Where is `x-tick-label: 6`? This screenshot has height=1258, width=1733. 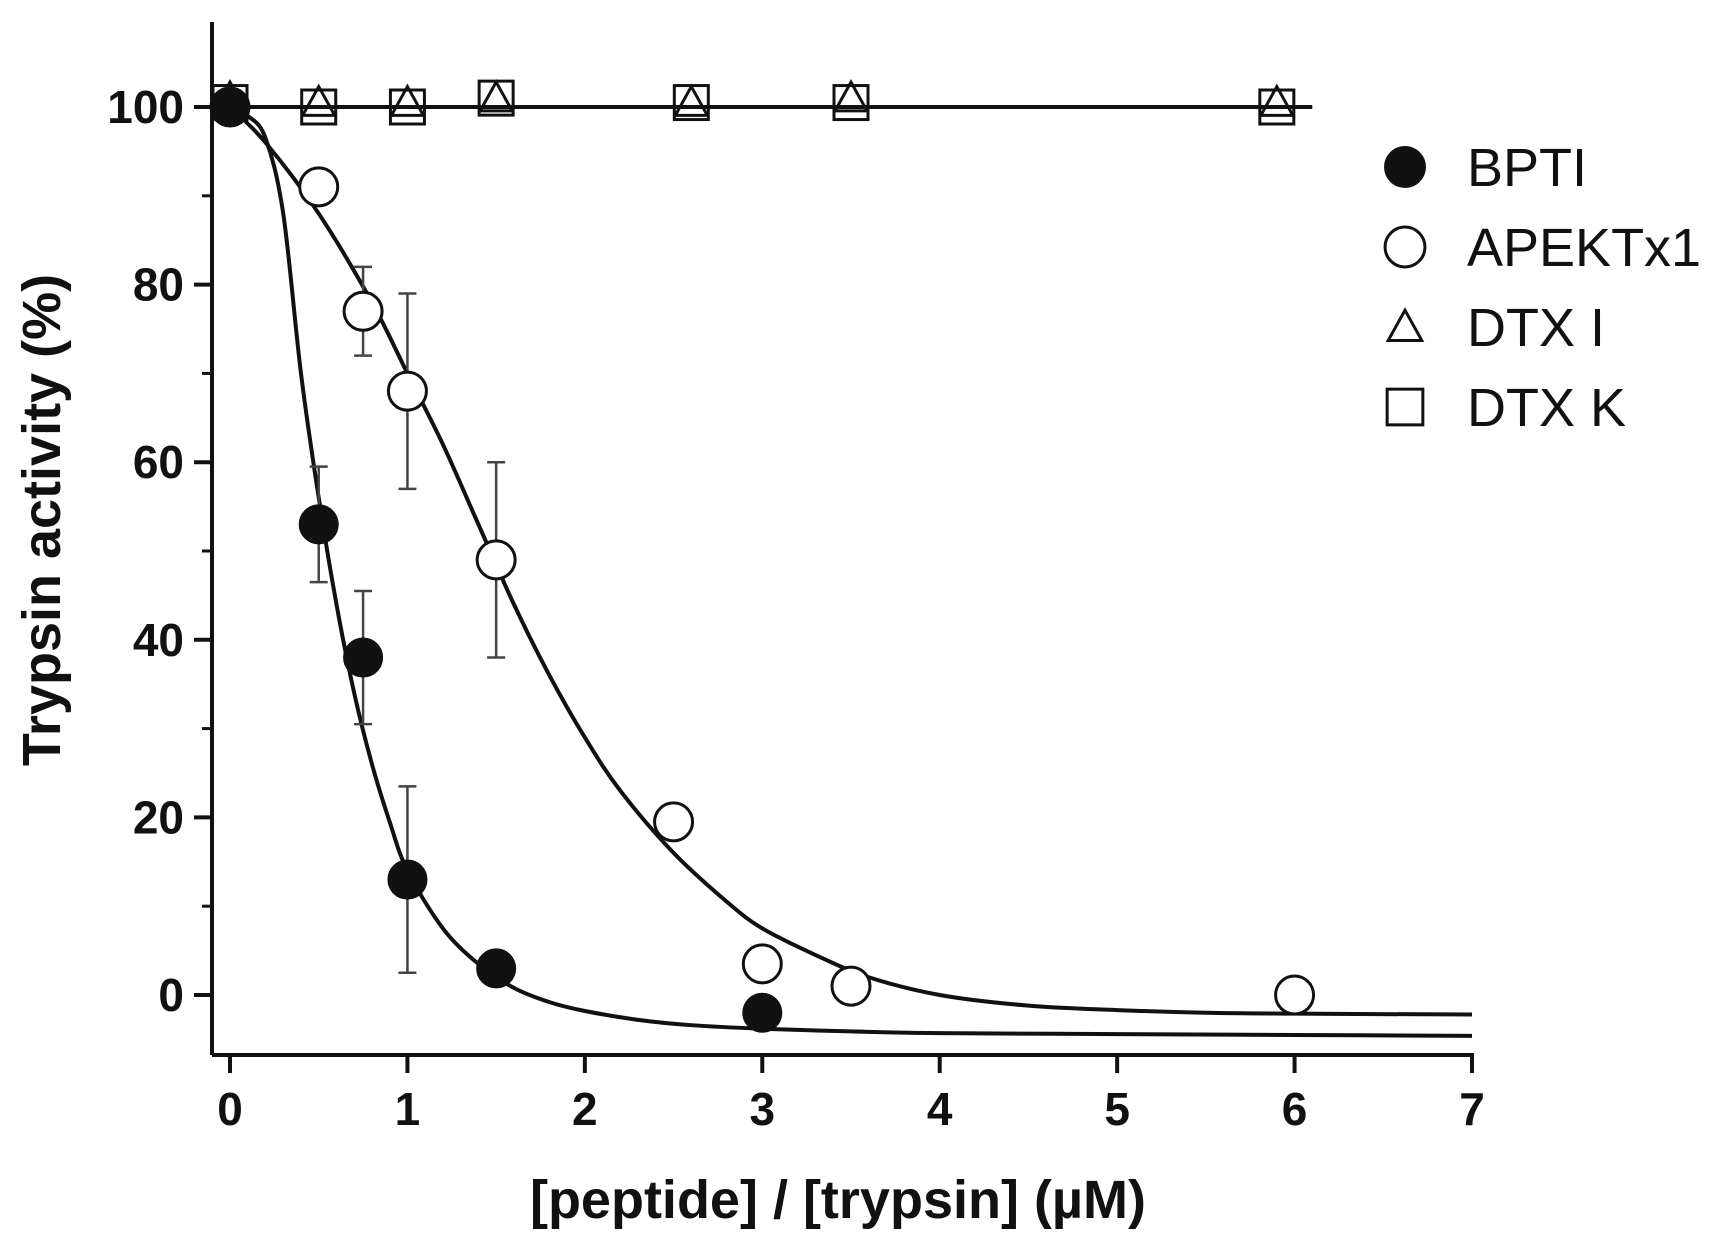
x-tick-label: 6 is located at coordinates (1295, 1109).